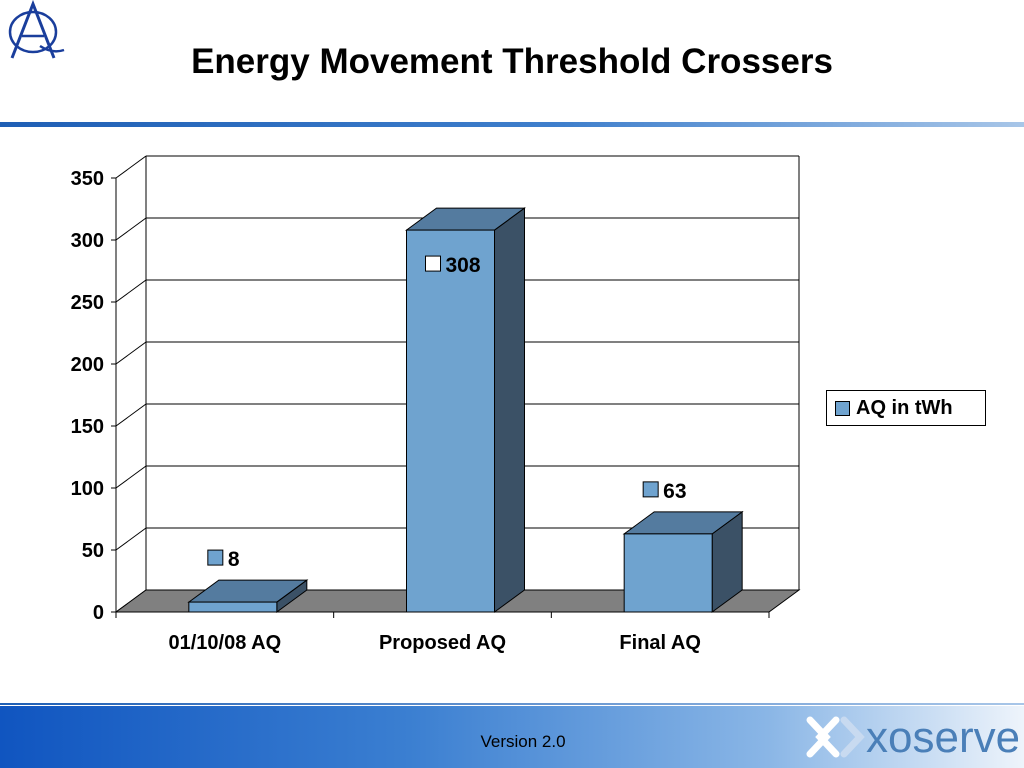  What do you see at coordinates (942, 737) in the screenshot?
I see `brand-text: xoserve` at bounding box center [942, 737].